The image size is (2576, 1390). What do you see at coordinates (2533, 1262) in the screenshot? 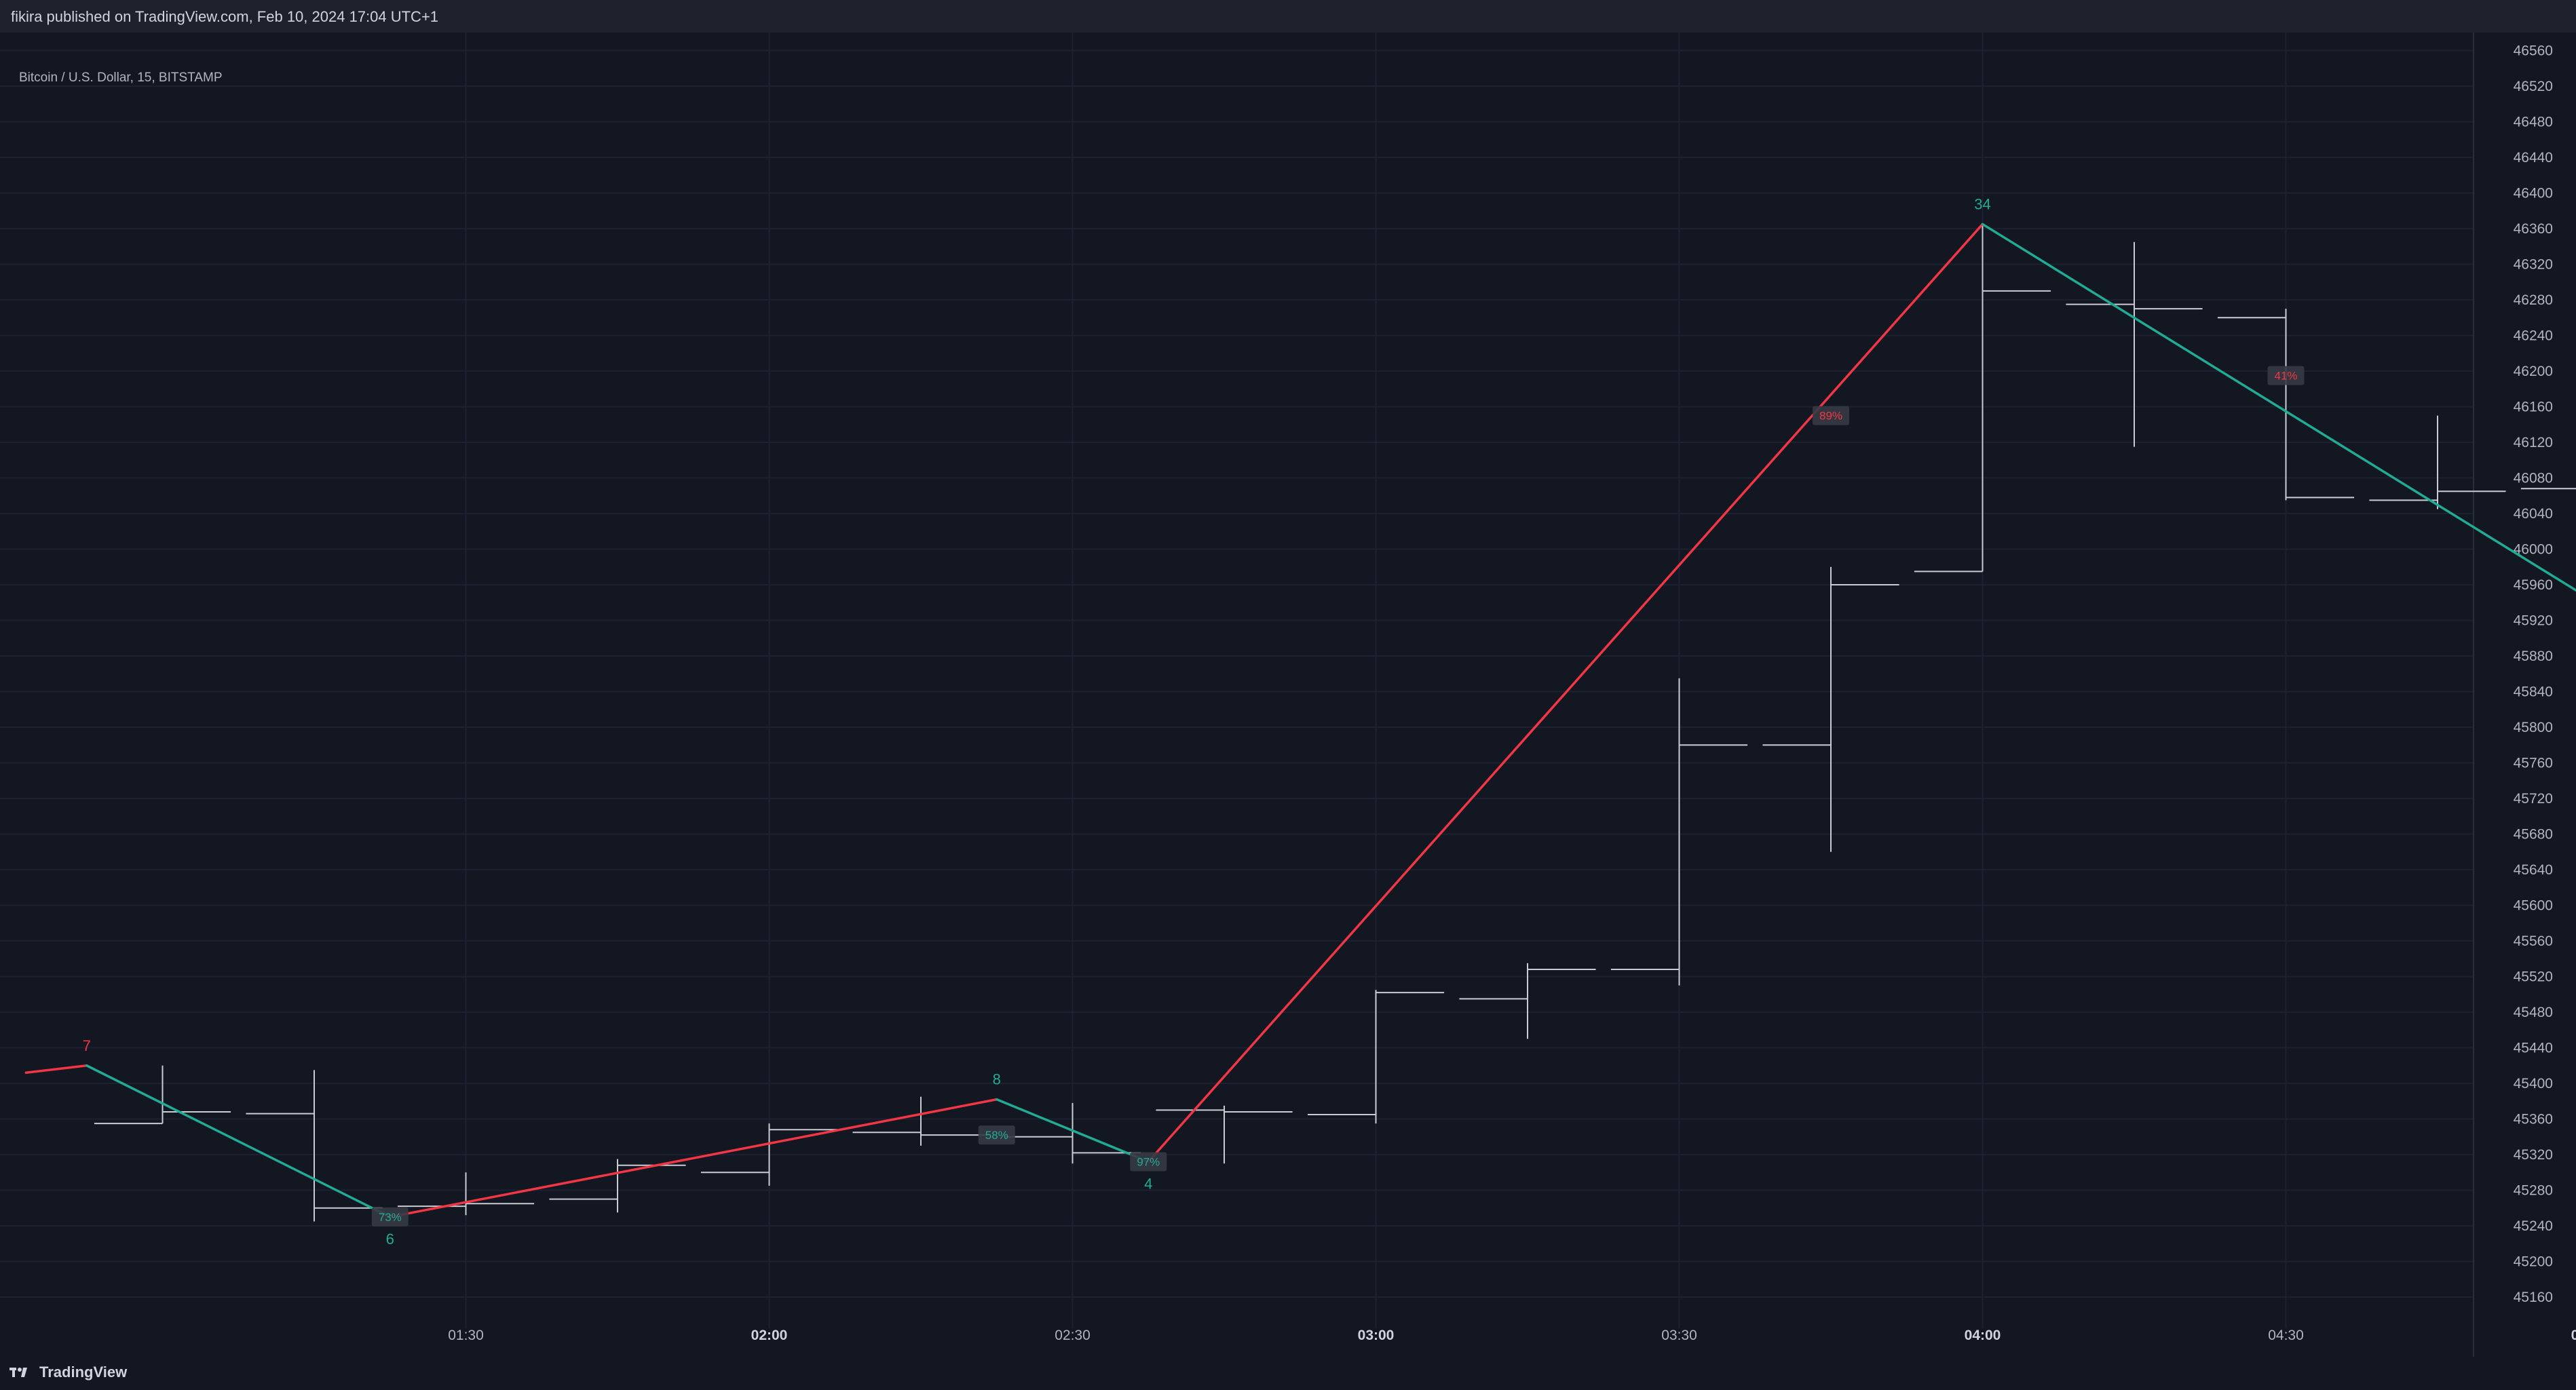
I see `price-axis-label: 45200` at bounding box center [2533, 1262].